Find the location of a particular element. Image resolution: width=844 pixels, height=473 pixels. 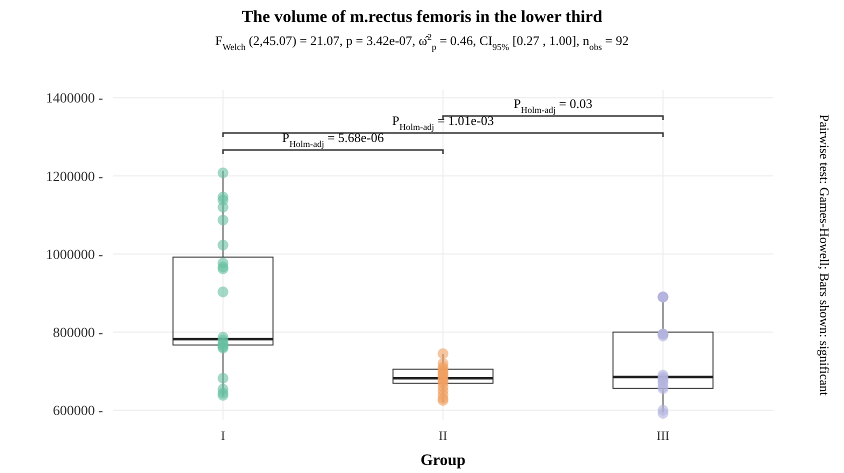

x-tick-label: III is located at coordinates (663, 435).